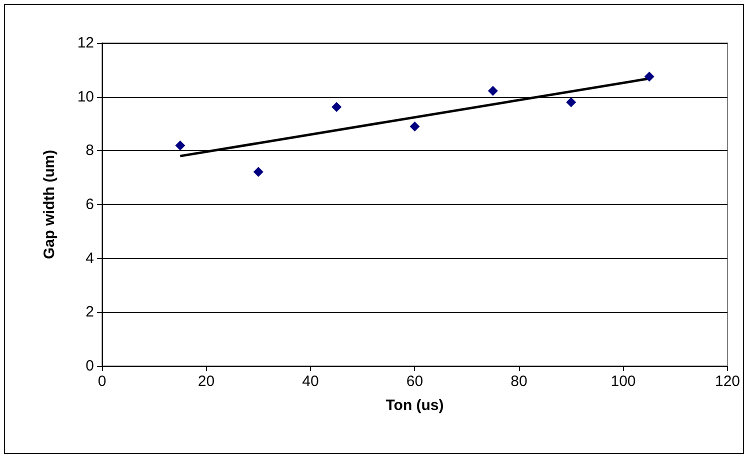 The image size is (749, 459). What do you see at coordinates (90, 366) in the screenshot?
I see `y-tick-label: 0` at bounding box center [90, 366].